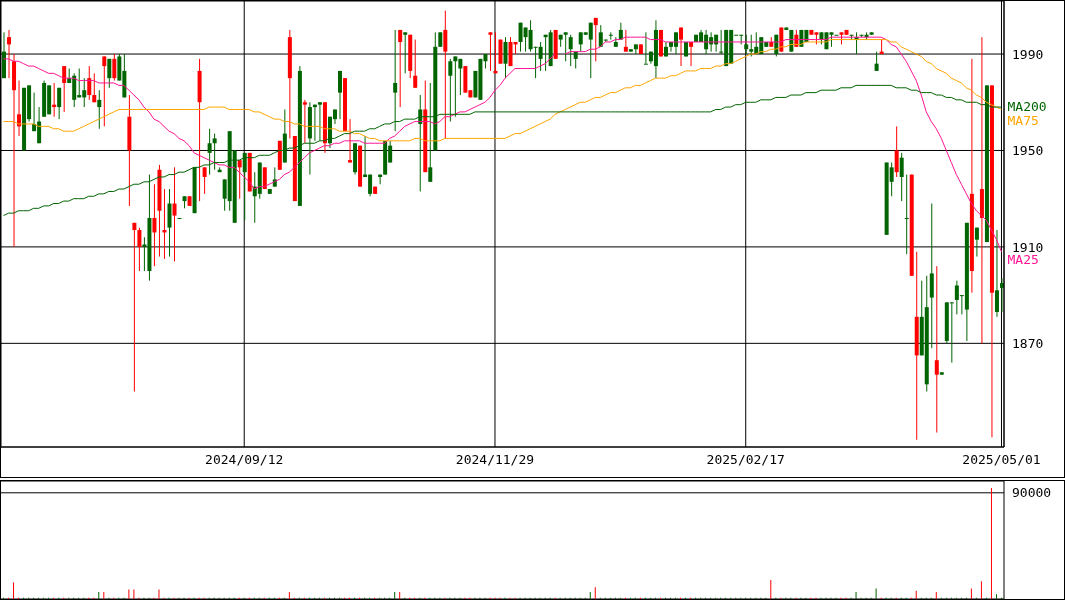  Describe the element at coordinates (1023, 260) in the screenshot. I see `series-label: MA25` at that location.